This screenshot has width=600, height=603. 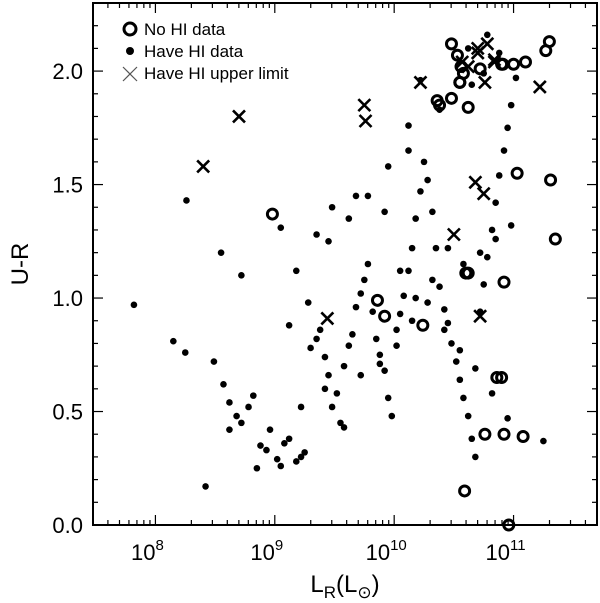 What do you see at coordinates (130, 51) in the screenshot?
I see `legend-filled-dot-icon` at bounding box center [130, 51].